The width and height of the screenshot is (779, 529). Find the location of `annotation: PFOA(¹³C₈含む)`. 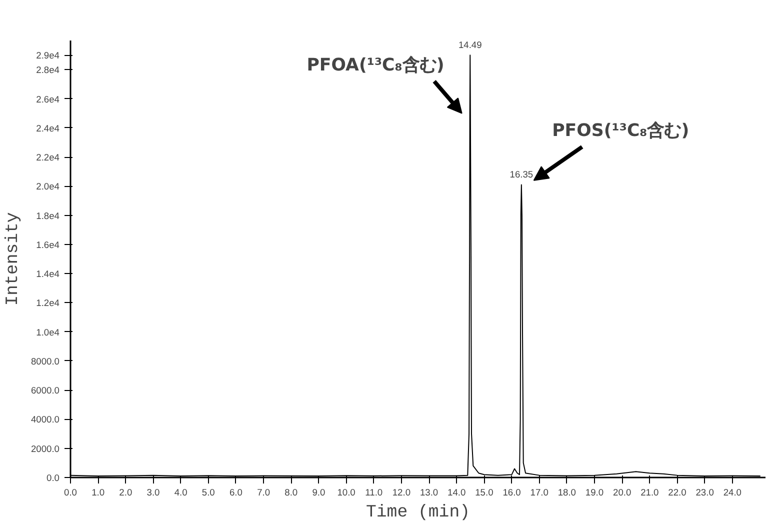

annotation: PFOA(¹³C₈含む) is located at coordinates (375, 65).